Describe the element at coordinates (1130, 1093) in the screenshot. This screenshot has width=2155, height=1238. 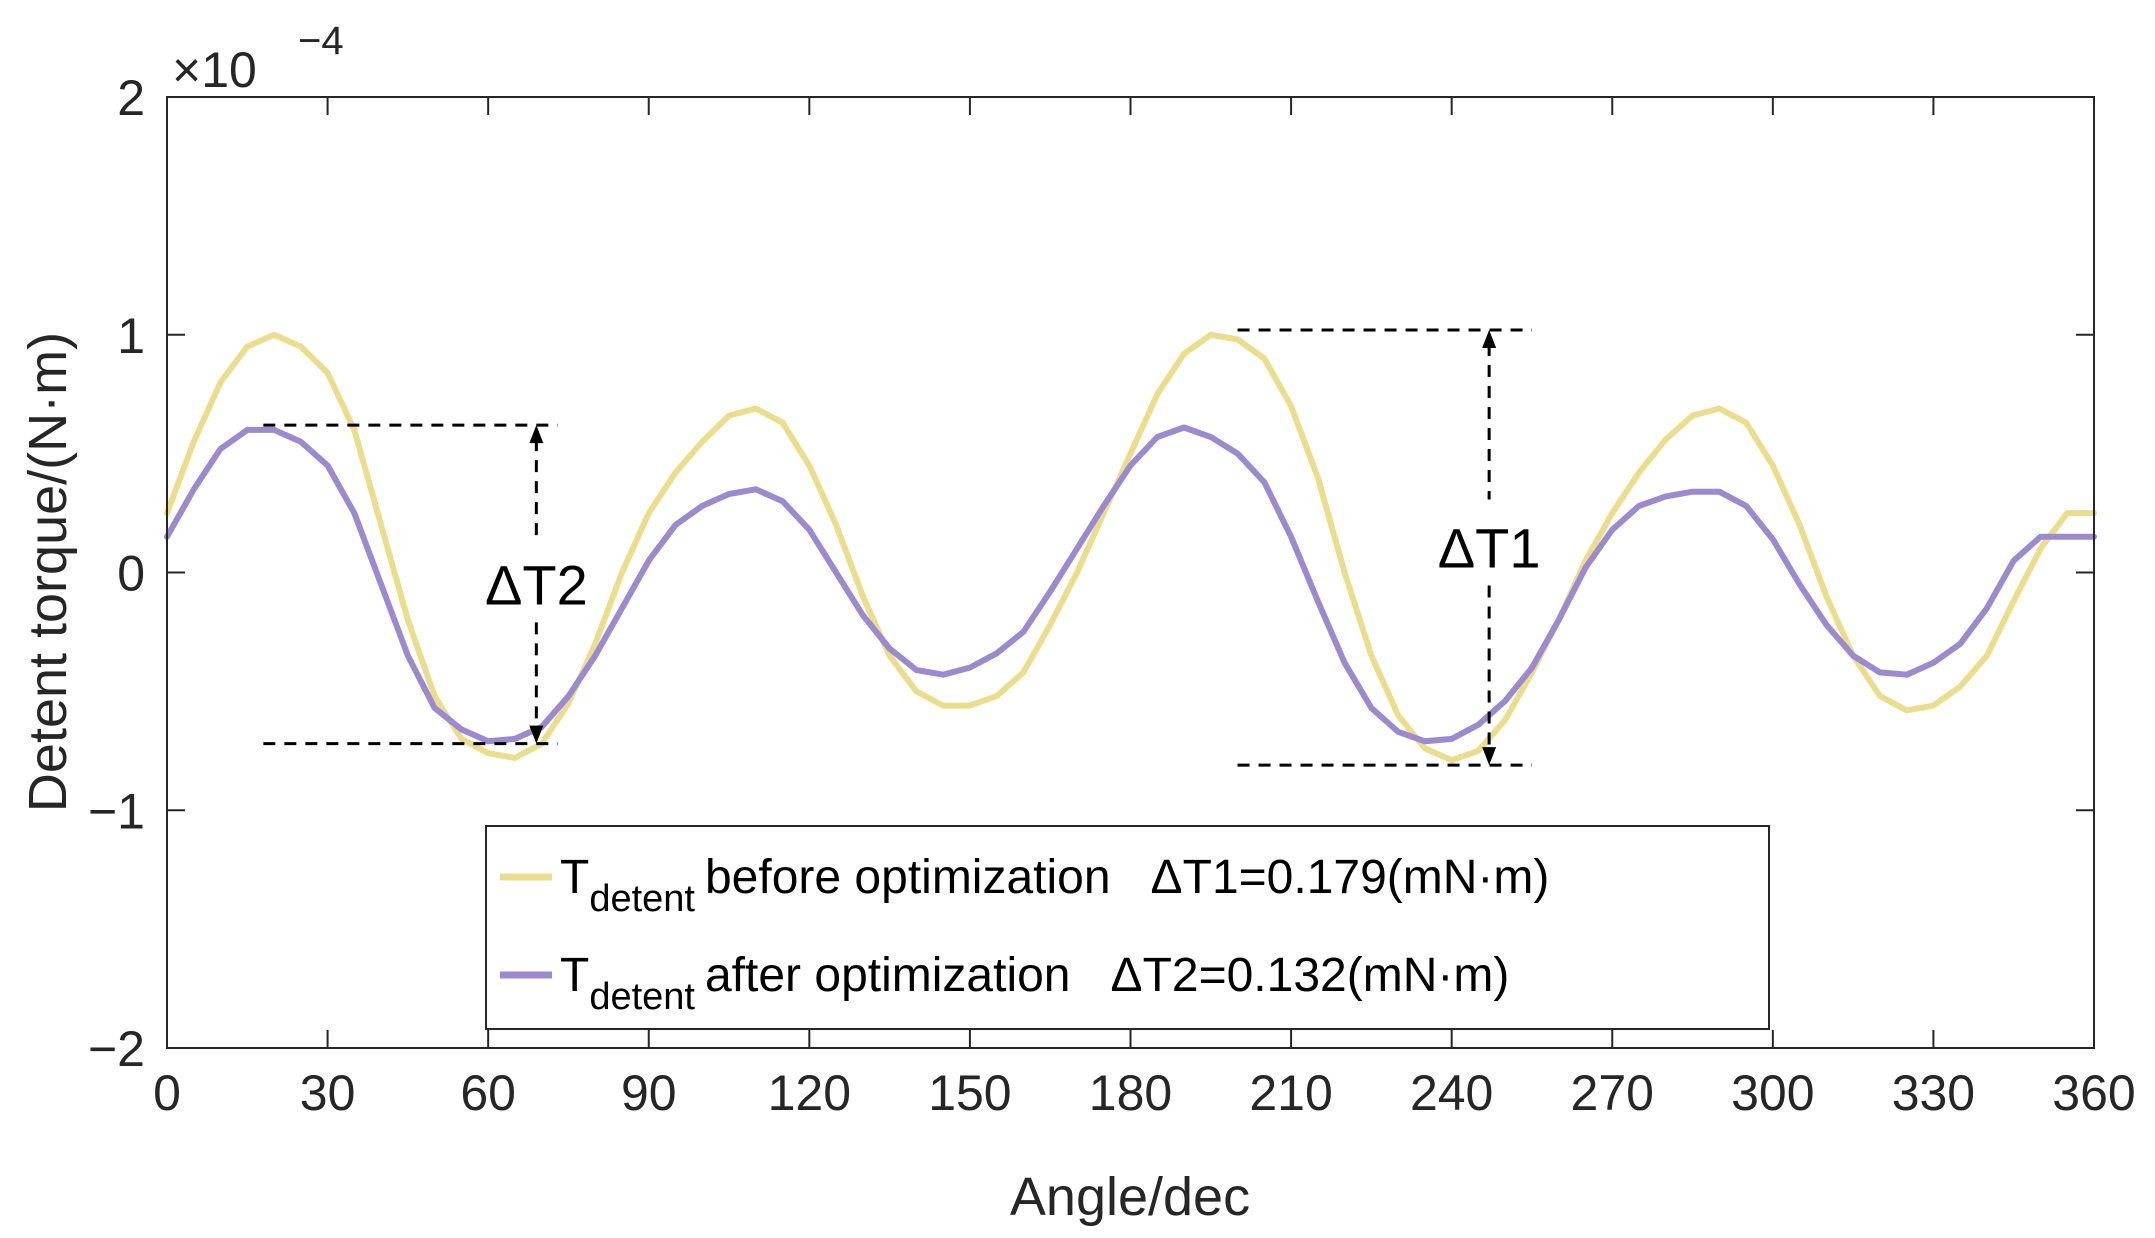
I see `x-tick-label-6: 180` at that location.